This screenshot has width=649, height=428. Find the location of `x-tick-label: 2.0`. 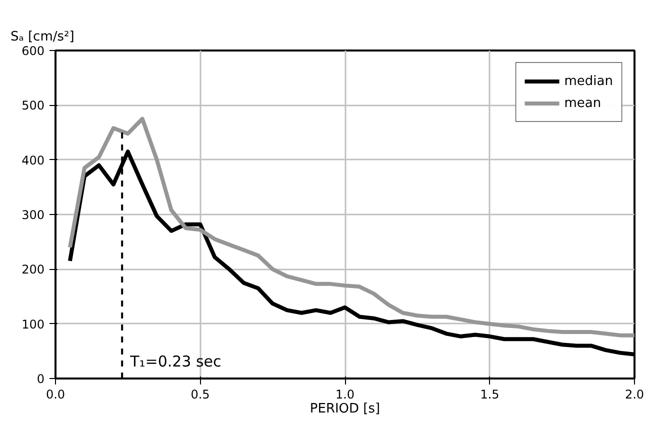

x-tick-label: 2.0 is located at coordinates (634, 395).